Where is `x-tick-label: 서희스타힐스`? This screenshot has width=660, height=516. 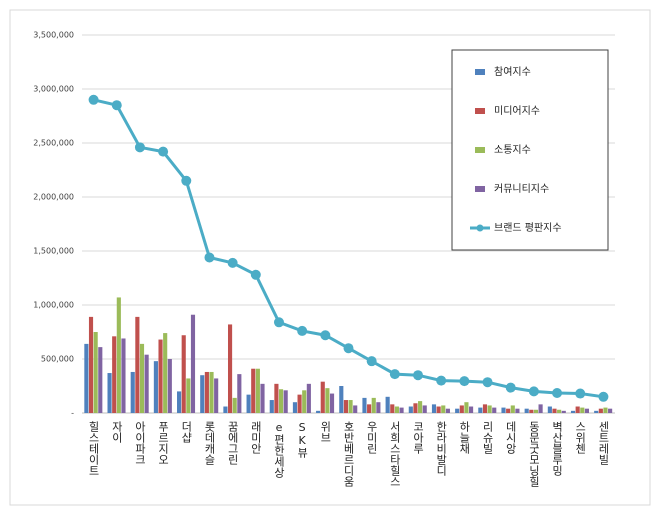
x-tick-label: 서희스타힐스 is located at coordinates (394, 454).